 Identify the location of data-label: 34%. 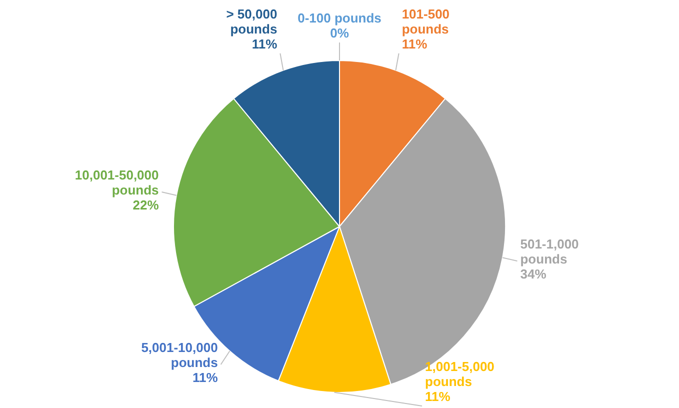
(533, 274).